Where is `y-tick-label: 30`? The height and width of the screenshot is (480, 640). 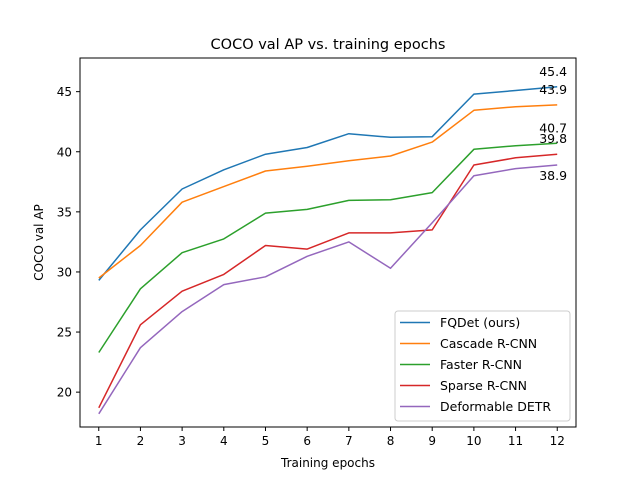
y-tick-label: 30 is located at coordinates (64, 272).